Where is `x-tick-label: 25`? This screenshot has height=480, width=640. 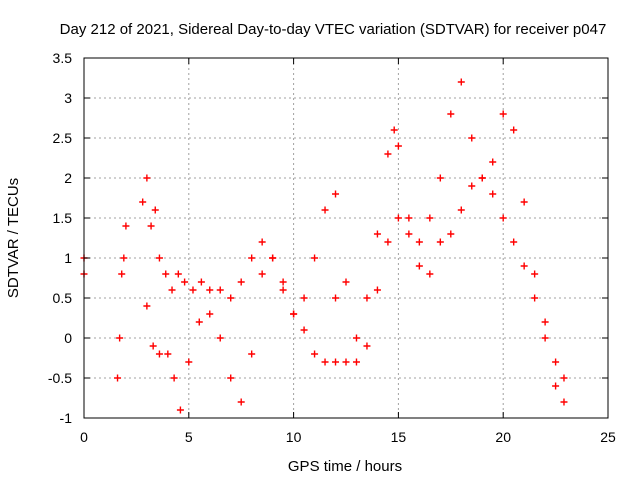 x-tick-label: 25 is located at coordinates (608, 437).